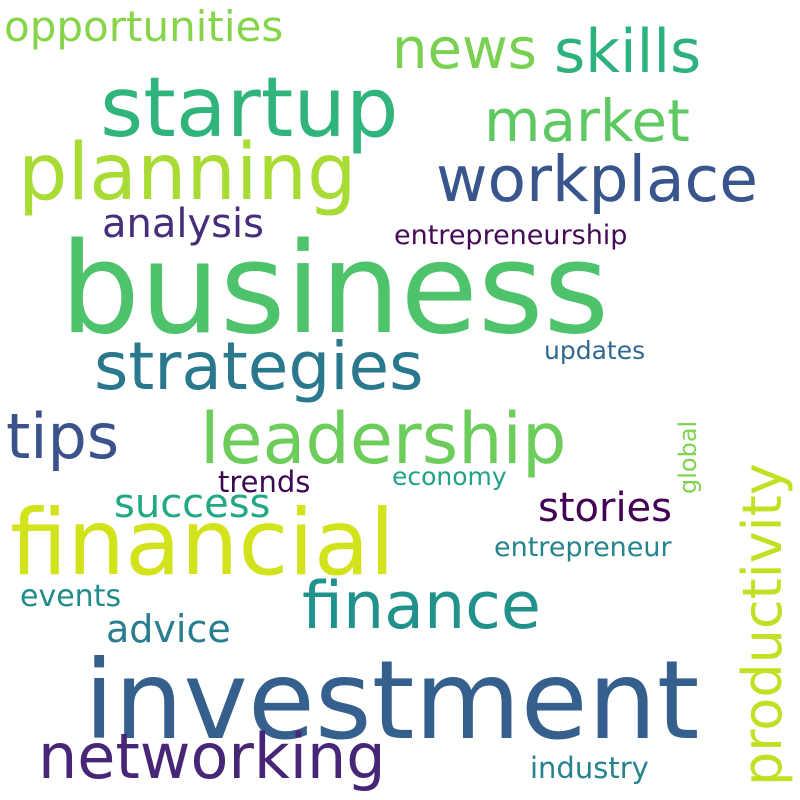  What do you see at coordinates (144, 26) in the screenshot?
I see `word-opportunities: opportunities` at bounding box center [144, 26].